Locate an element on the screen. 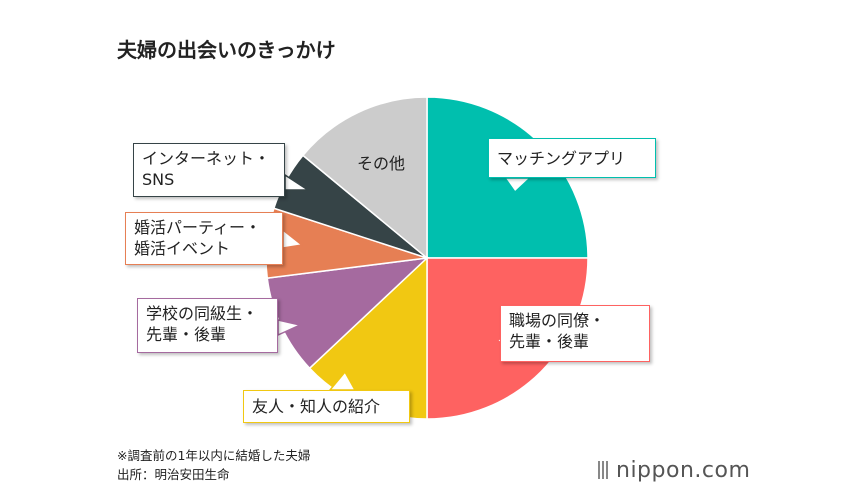  footnote-survey: ※調査前の1年以内に結婚した夫婦 is located at coordinates (214, 455).